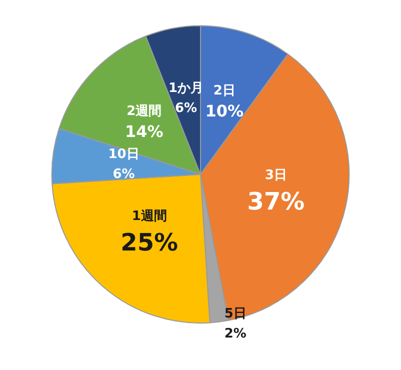  I want to click on data-label: 37%, so click(276, 201).